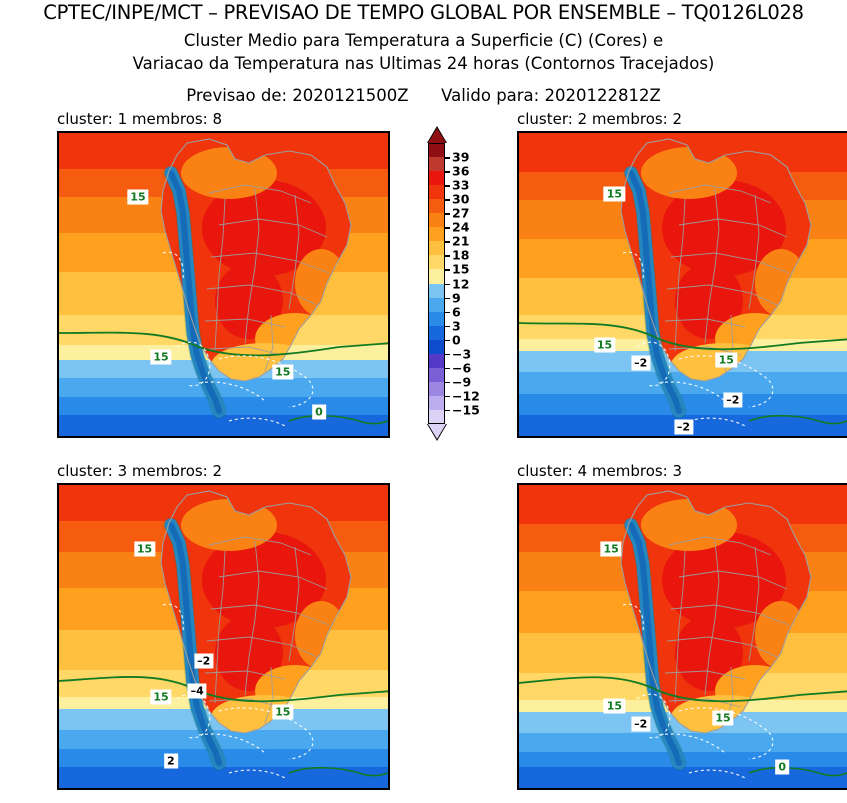  Describe the element at coordinates (461, 269) in the screenshot. I see `colorbar-tick-label: 15` at that location.